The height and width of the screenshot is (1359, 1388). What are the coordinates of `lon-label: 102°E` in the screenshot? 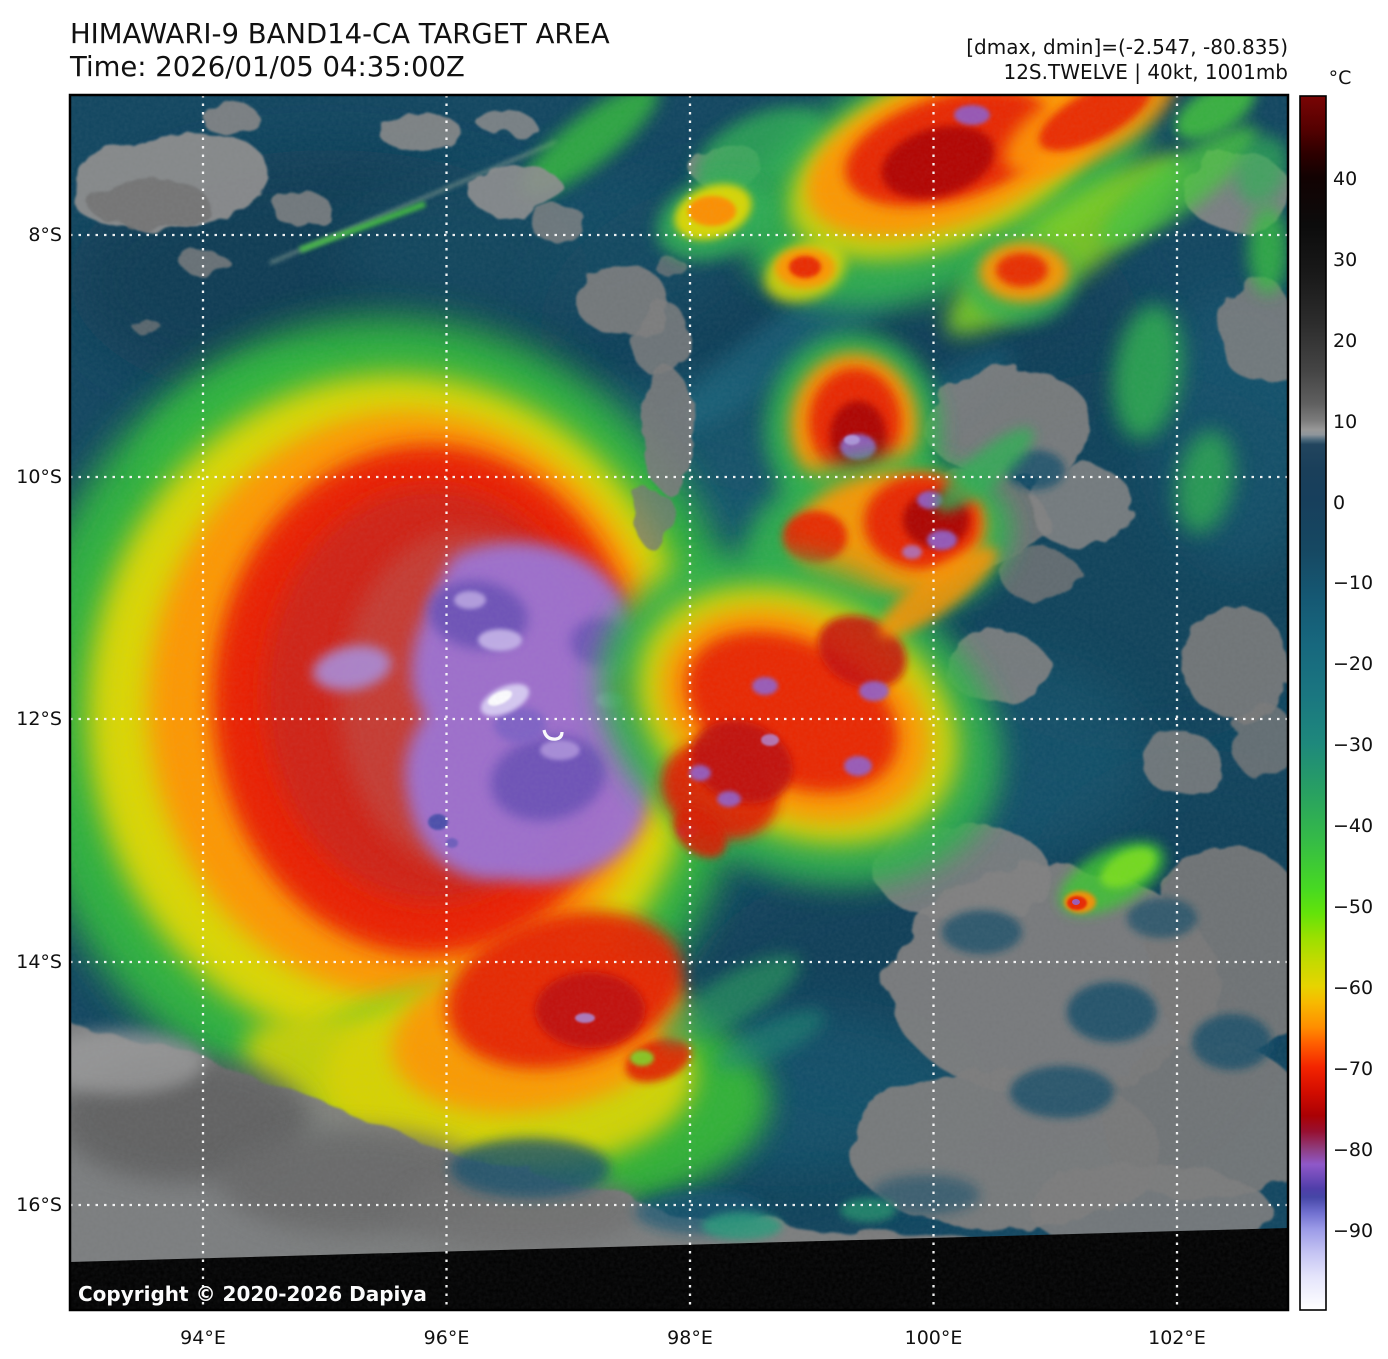 It's located at (1177, 1338).